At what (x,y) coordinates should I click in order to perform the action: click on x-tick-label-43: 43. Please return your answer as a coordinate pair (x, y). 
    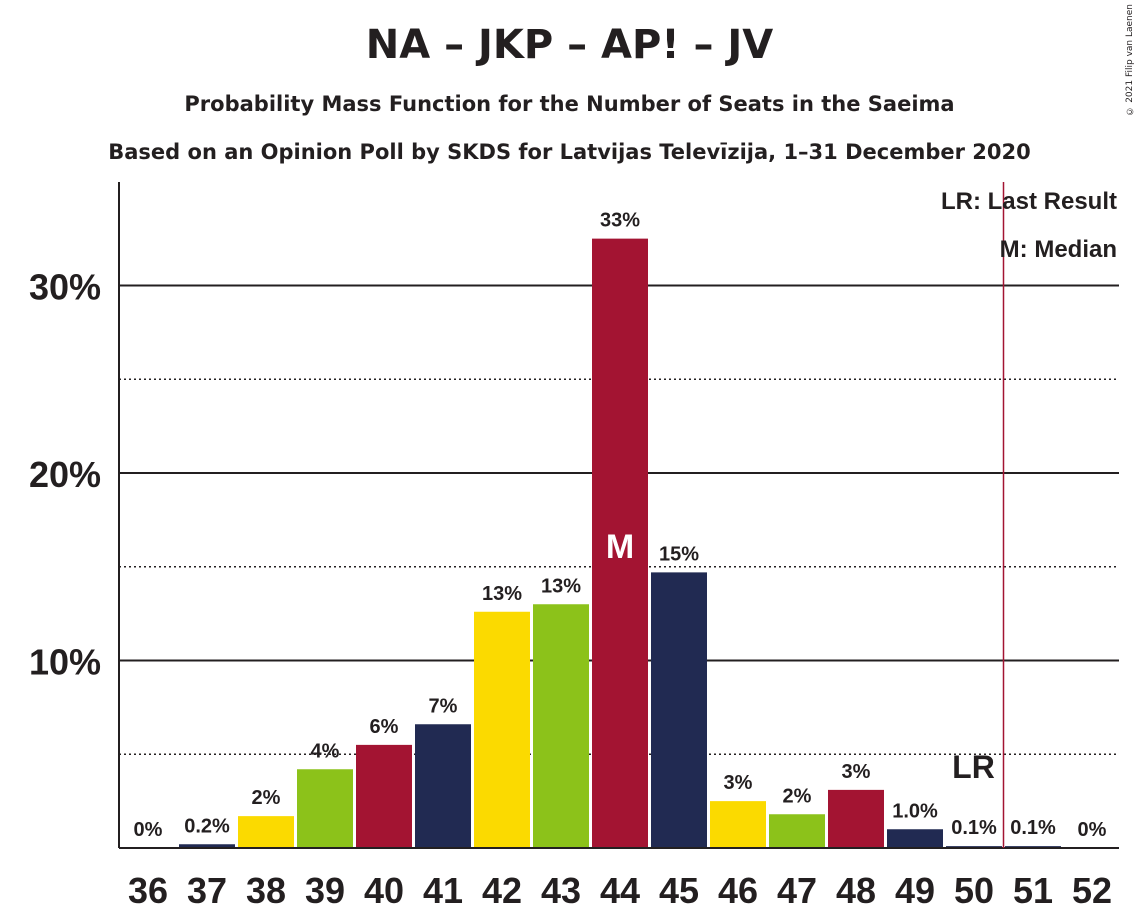
    Looking at the image, I should click on (561, 890).